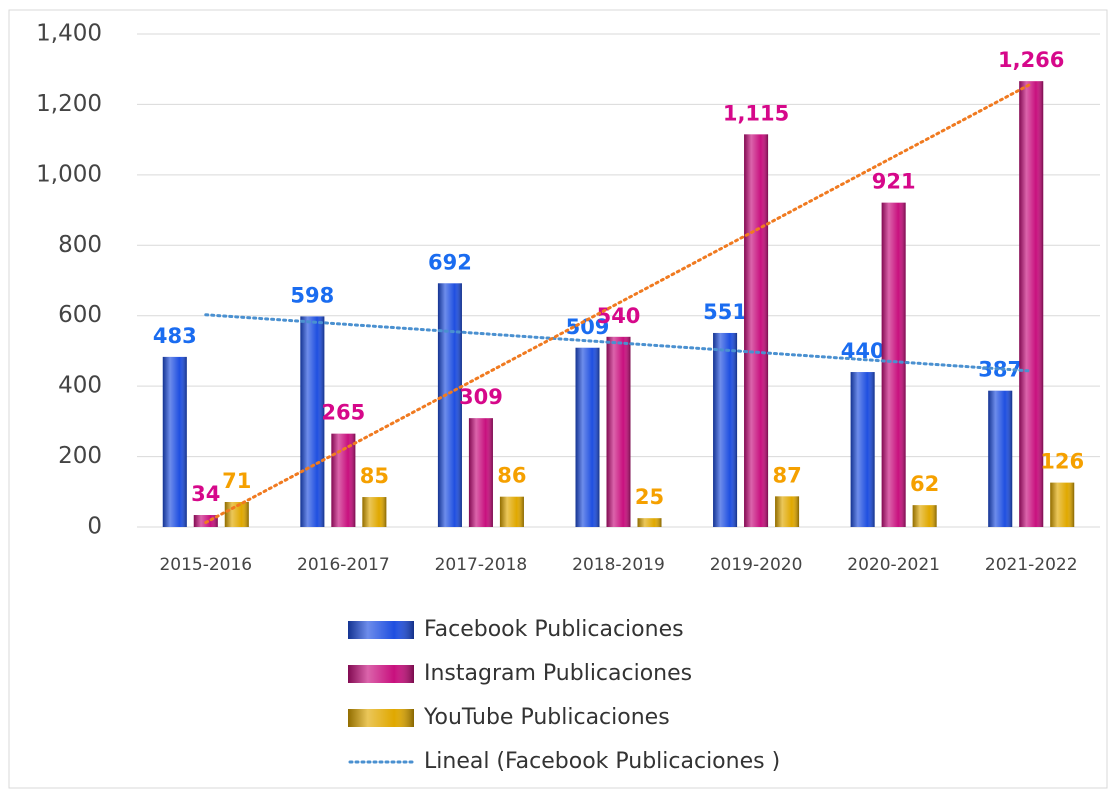  What do you see at coordinates (205, 494) in the screenshot?
I see `data-label: 34` at bounding box center [205, 494].